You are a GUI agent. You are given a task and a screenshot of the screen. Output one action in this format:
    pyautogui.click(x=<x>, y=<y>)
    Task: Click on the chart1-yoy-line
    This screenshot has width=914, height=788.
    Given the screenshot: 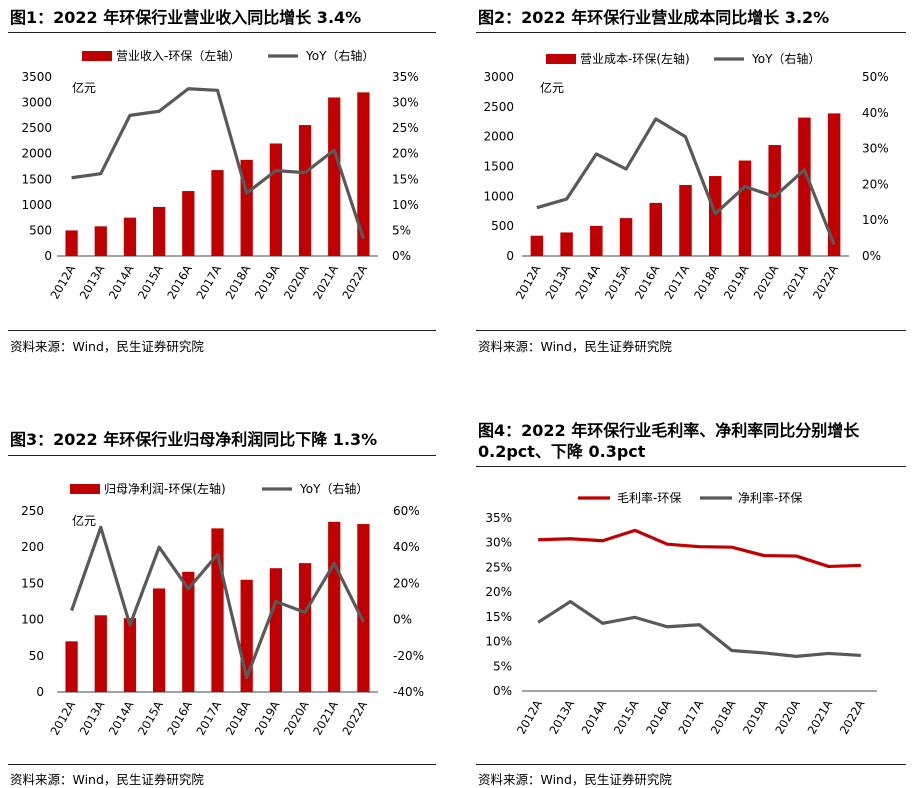 What is the action you would take?
    pyautogui.click(x=218, y=163)
    